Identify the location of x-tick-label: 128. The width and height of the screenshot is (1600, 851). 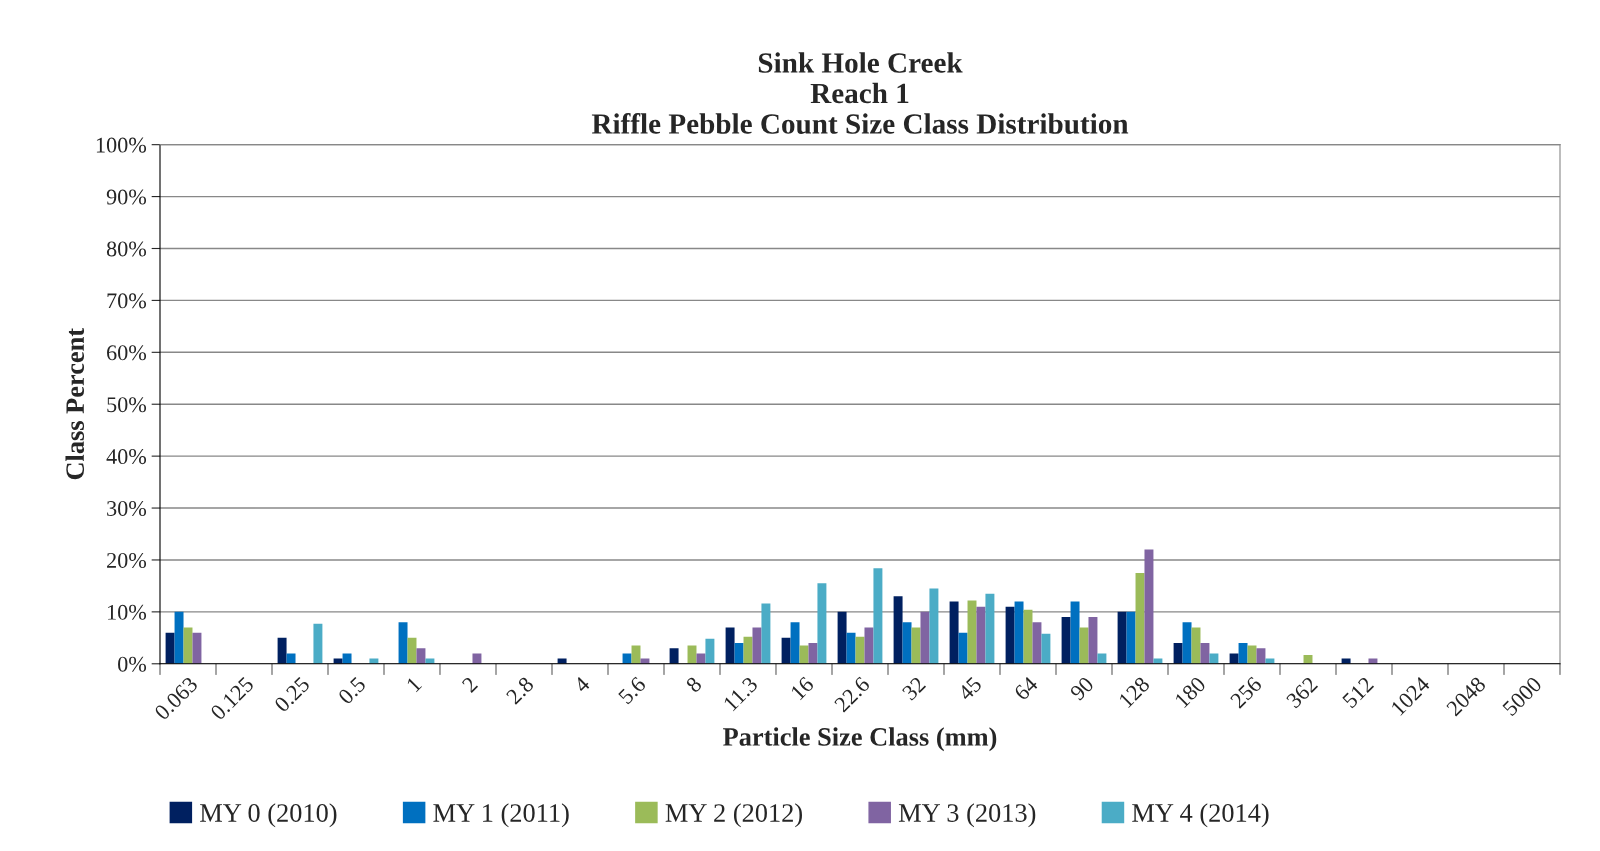
(1134, 692).